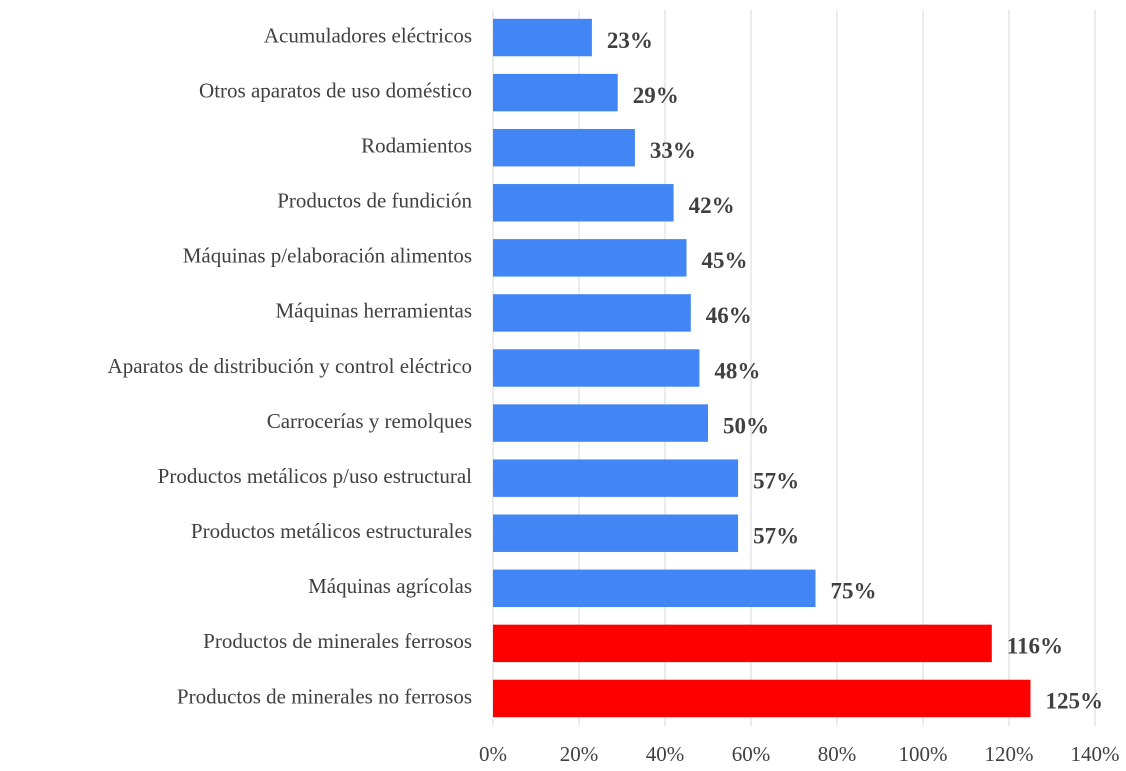 This screenshot has width=1126, height=771. I want to click on y-tick-label: Productos de minerales ferrosos, so click(337, 641).